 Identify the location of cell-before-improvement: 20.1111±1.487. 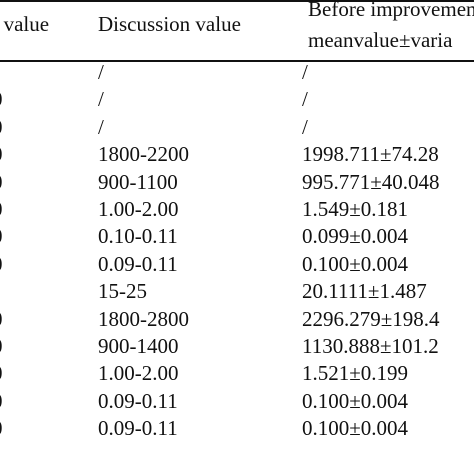
(364, 291).